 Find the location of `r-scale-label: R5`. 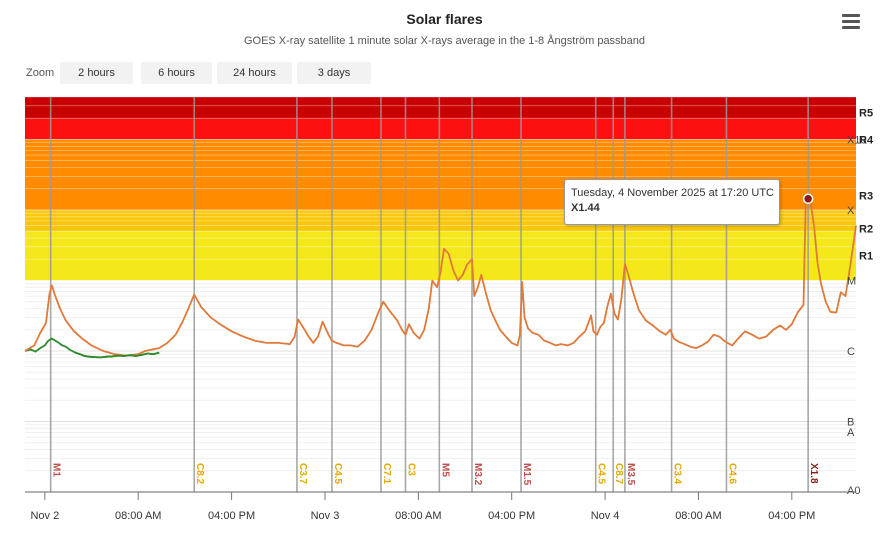

r-scale-label: R5 is located at coordinates (866, 114).